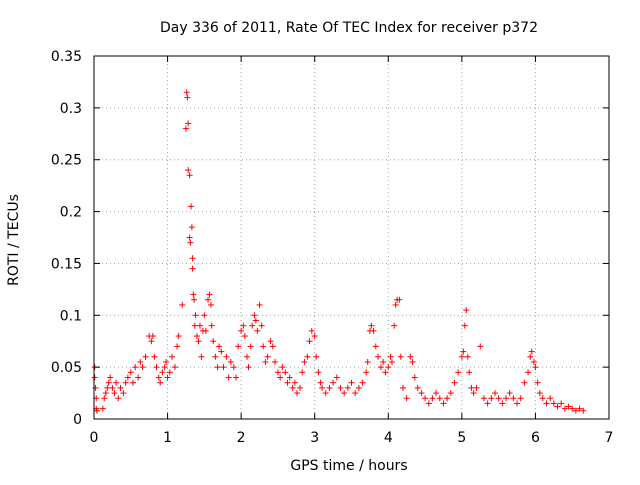 The image size is (640, 485). Describe the element at coordinates (94, 438) in the screenshot. I see `x-tick-label: 0` at that location.